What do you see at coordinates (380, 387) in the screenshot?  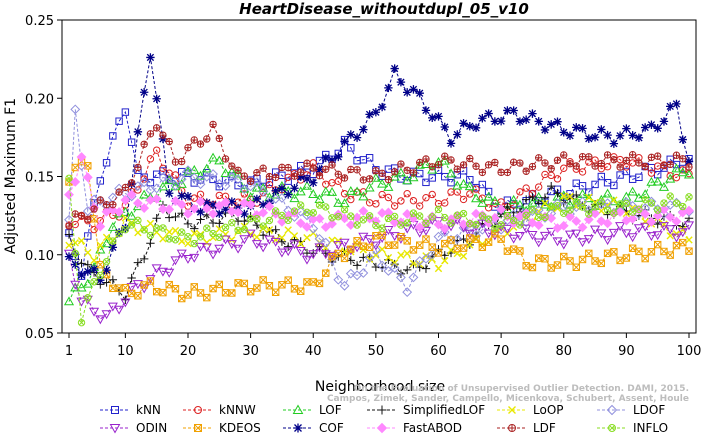 I see `x-axis-label: Neighborhood size` at bounding box center [380, 387].